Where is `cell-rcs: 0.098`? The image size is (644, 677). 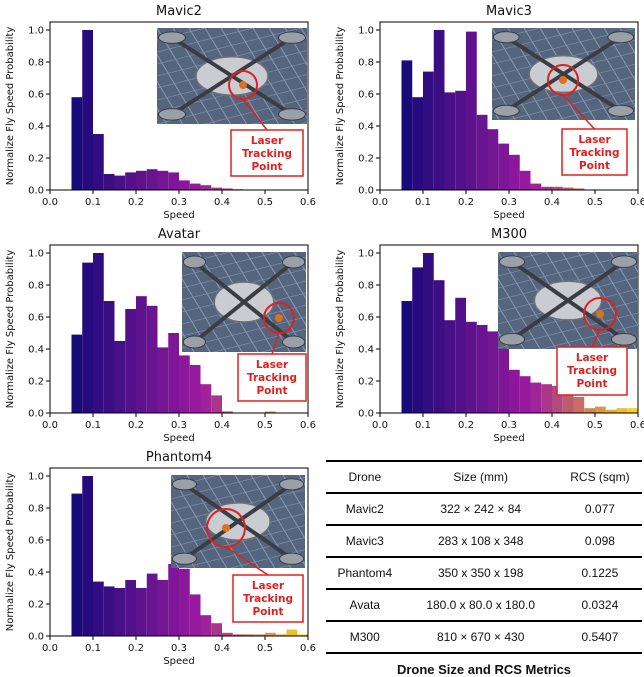 cell-rcs: 0.098 is located at coordinates (599, 541).